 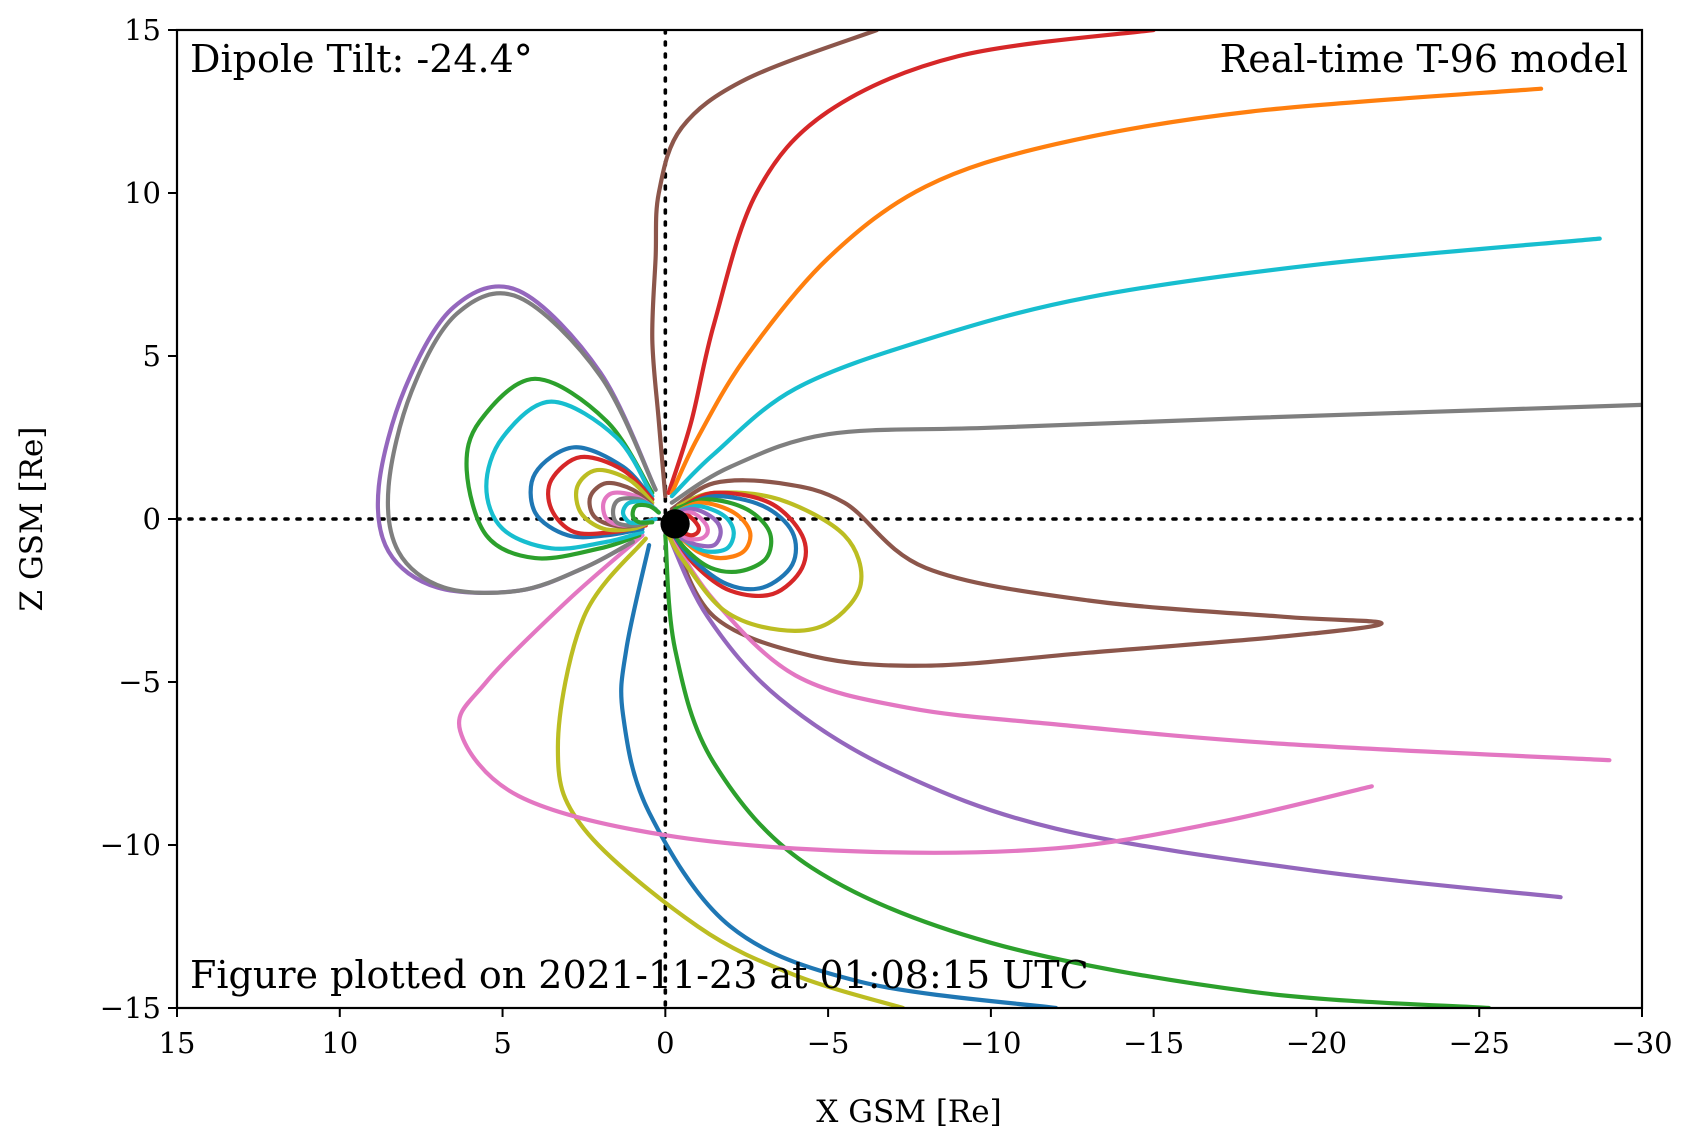 What do you see at coordinates (916, 1034) in the screenshot?
I see `x-axis-ticks: 15 10 5 0 −5 −10 −15 −20 −25 −30` at bounding box center [916, 1034].